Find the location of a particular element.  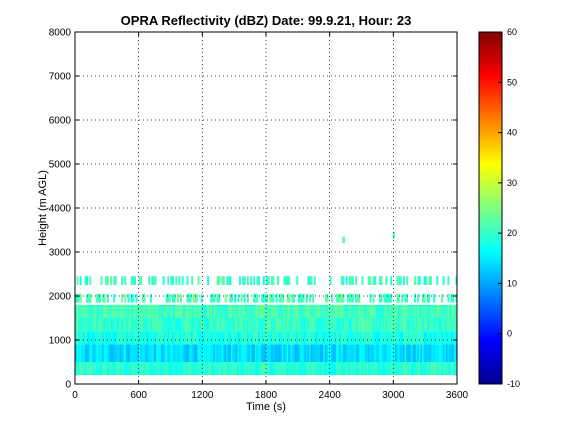

x-tick-label: 600 is located at coordinates (138, 395).